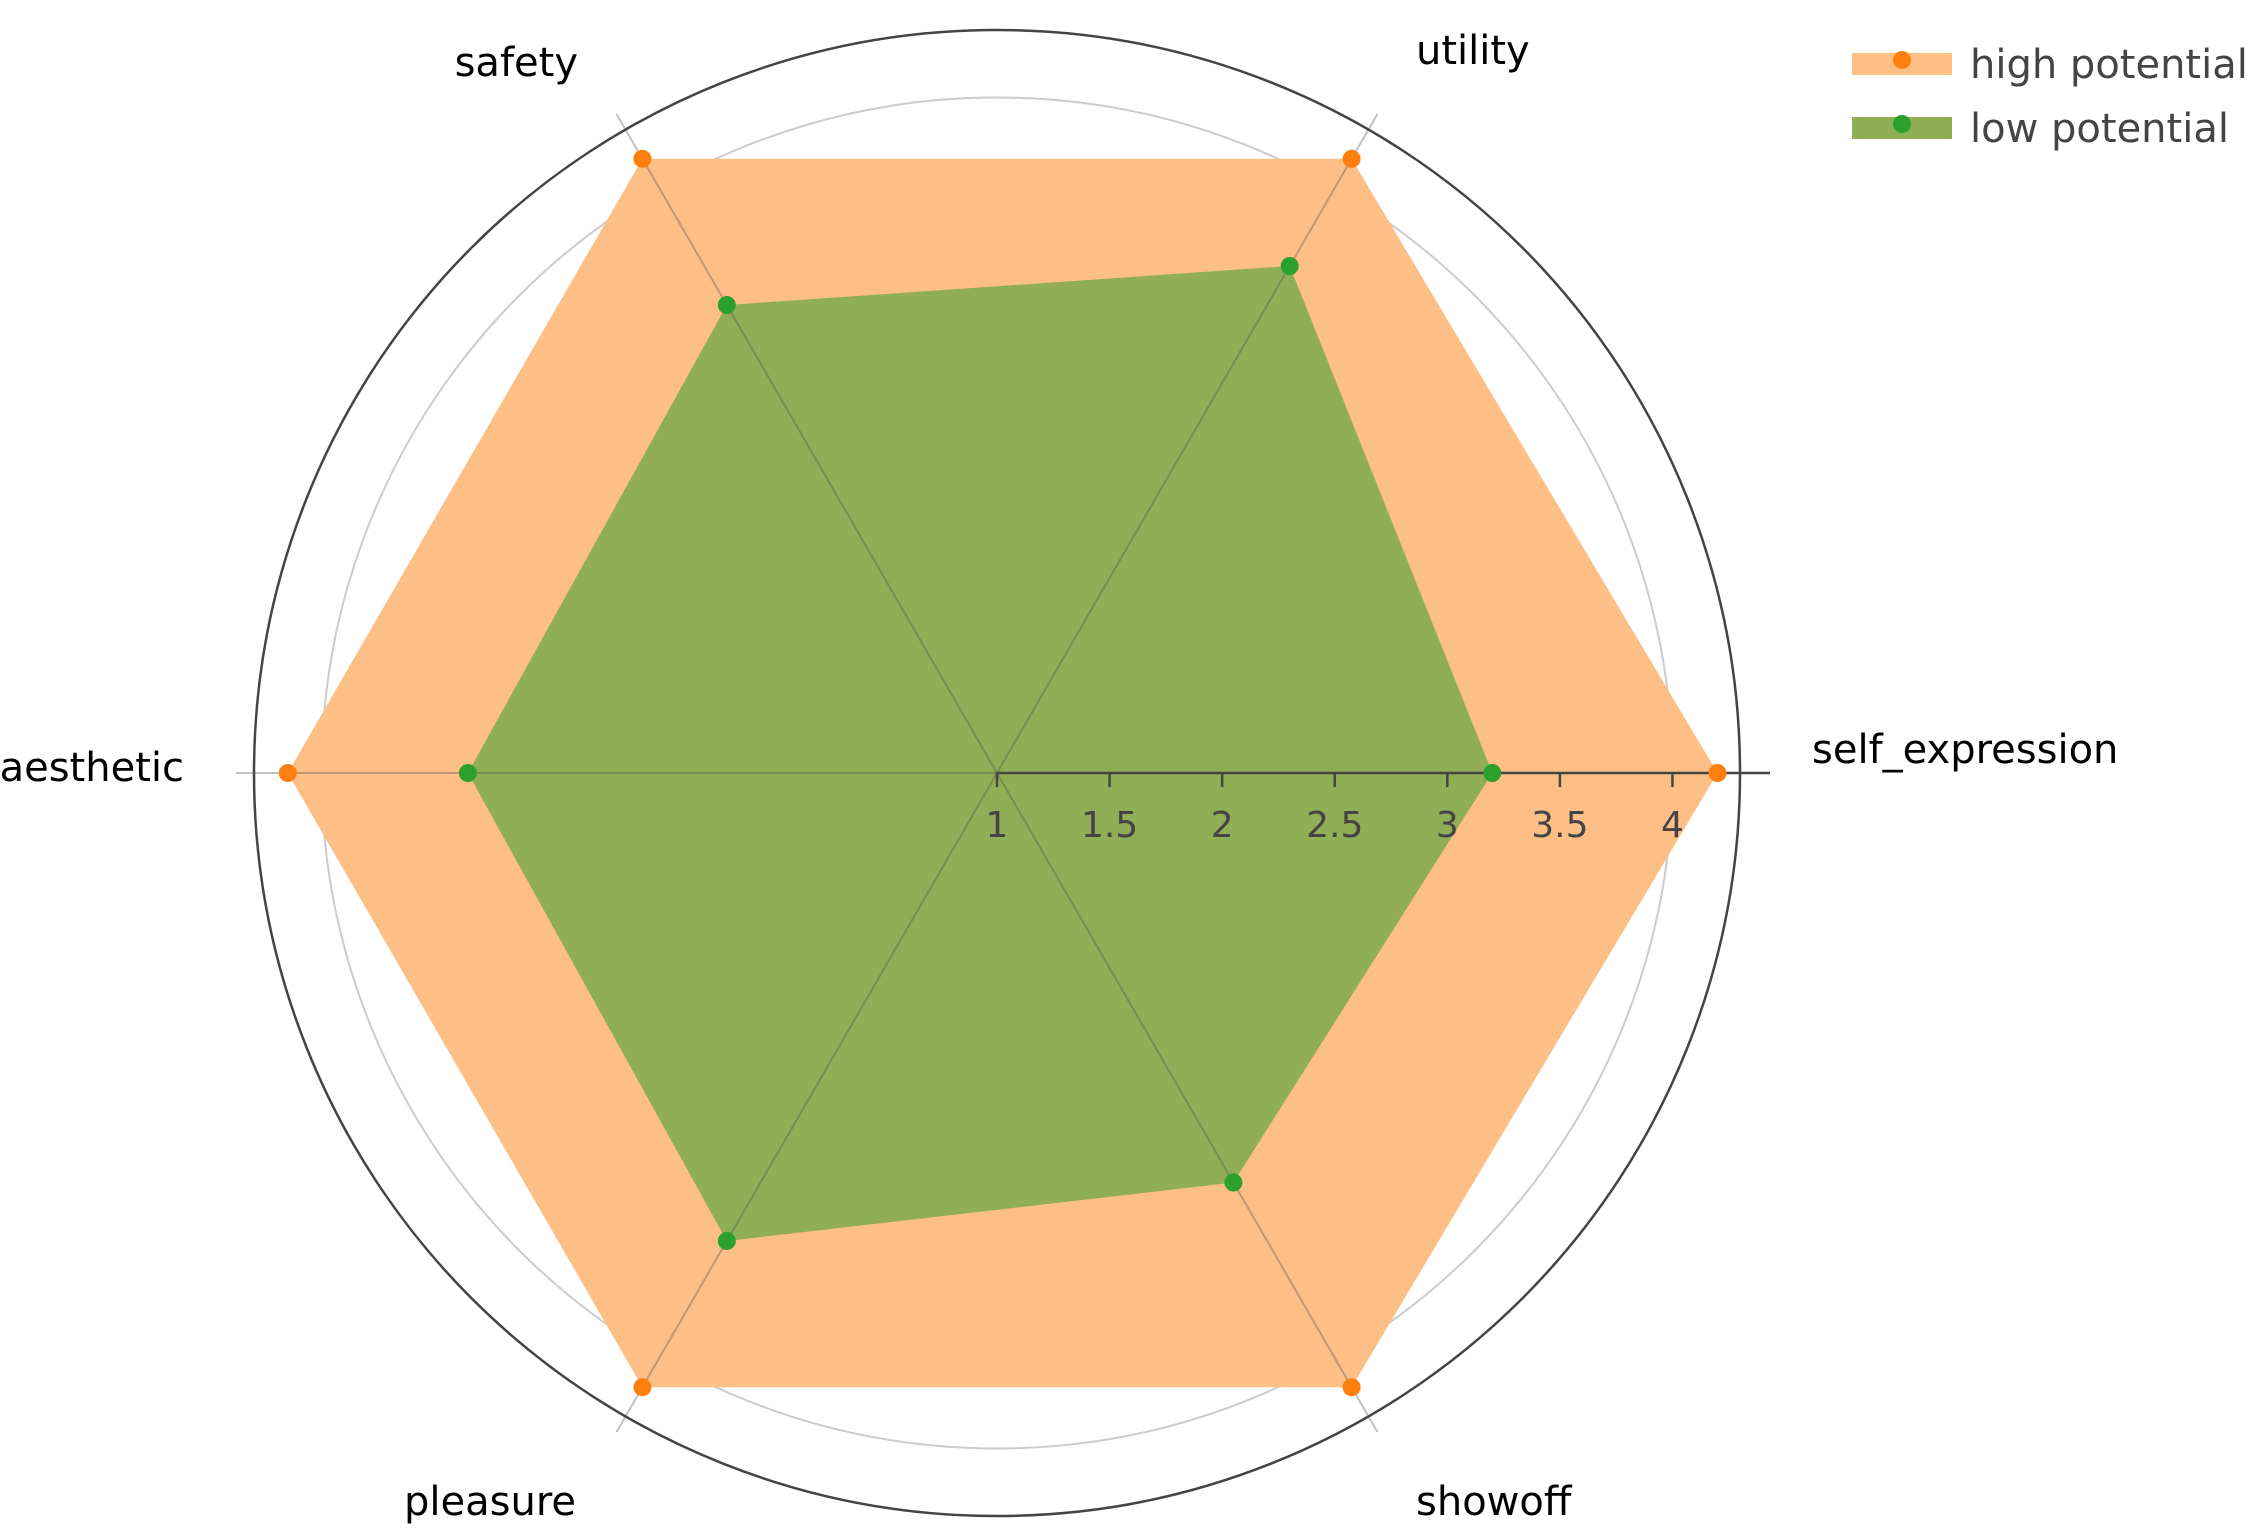 This screenshot has height=1539, width=2251. I want to click on point-0-pleasure, so click(642, 1387).